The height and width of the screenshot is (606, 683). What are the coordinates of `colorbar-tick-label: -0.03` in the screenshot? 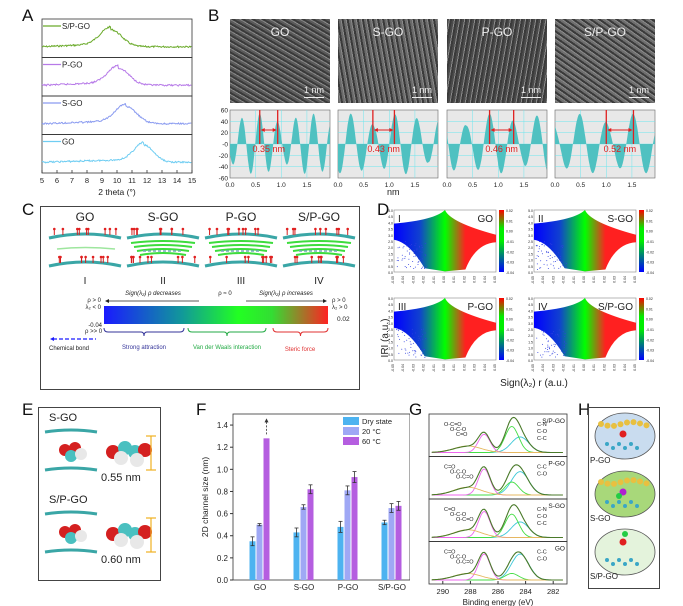 It's located at (510, 263).